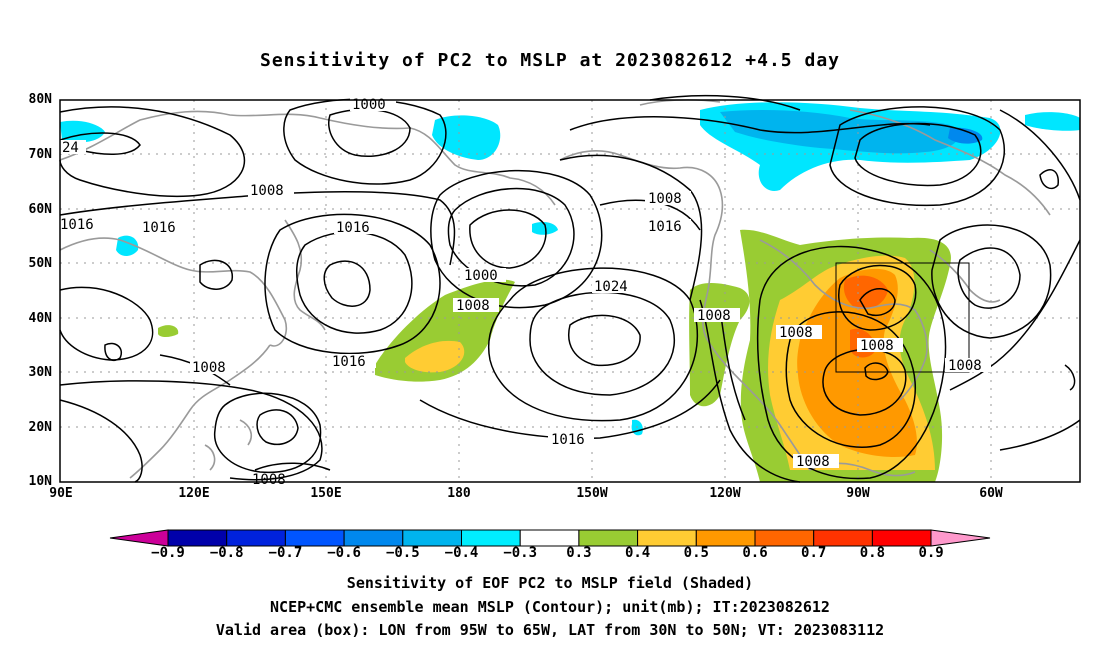 This screenshot has width=1100, height=650. What do you see at coordinates (459, 493) in the screenshot?
I see `lon-label: 180` at bounding box center [459, 493].